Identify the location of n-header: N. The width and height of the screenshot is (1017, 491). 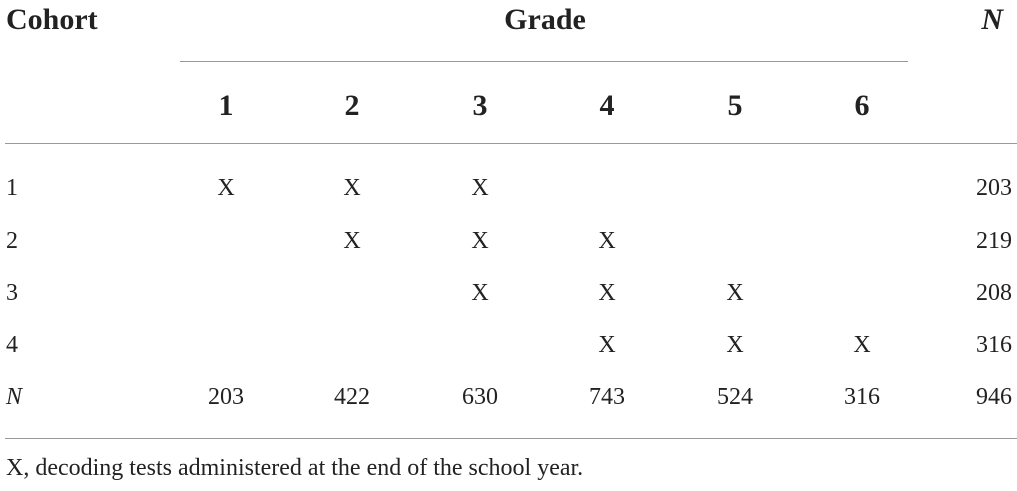
(992, 19).